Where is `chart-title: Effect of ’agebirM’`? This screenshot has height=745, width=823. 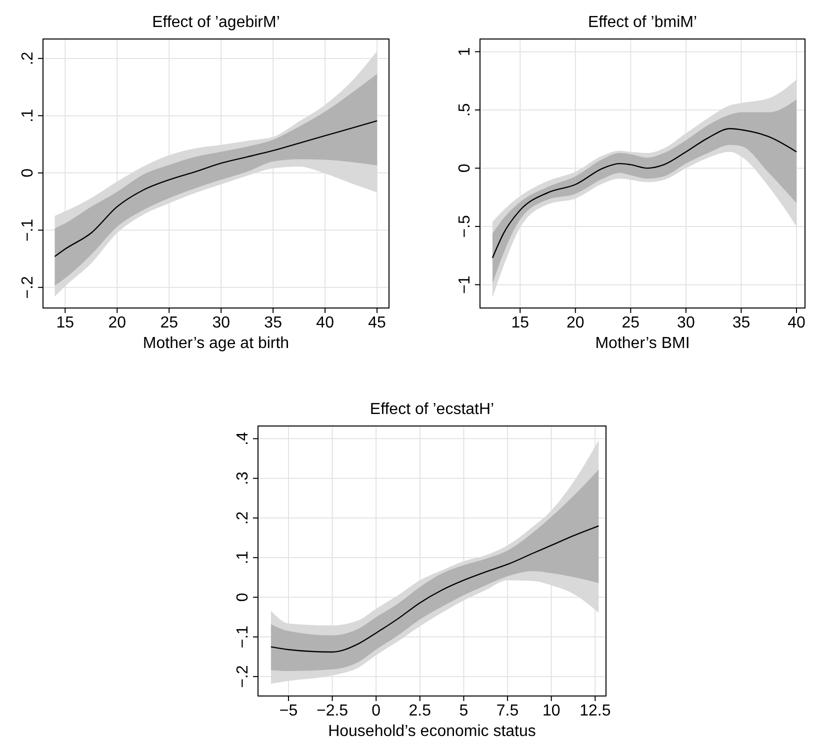
chart-title: Effect of ’agebirM’ is located at coordinates (216, 22).